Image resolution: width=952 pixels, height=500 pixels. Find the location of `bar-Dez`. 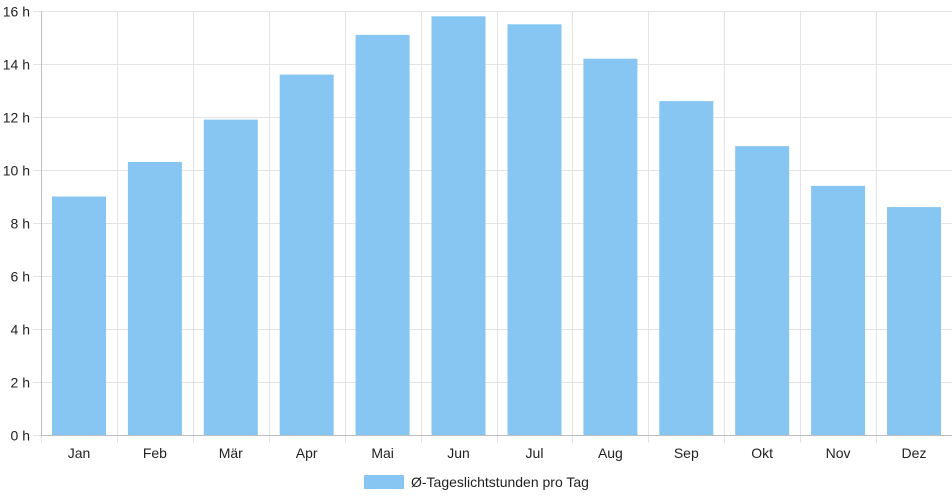

bar-Dez is located at coordinates (914, 321).